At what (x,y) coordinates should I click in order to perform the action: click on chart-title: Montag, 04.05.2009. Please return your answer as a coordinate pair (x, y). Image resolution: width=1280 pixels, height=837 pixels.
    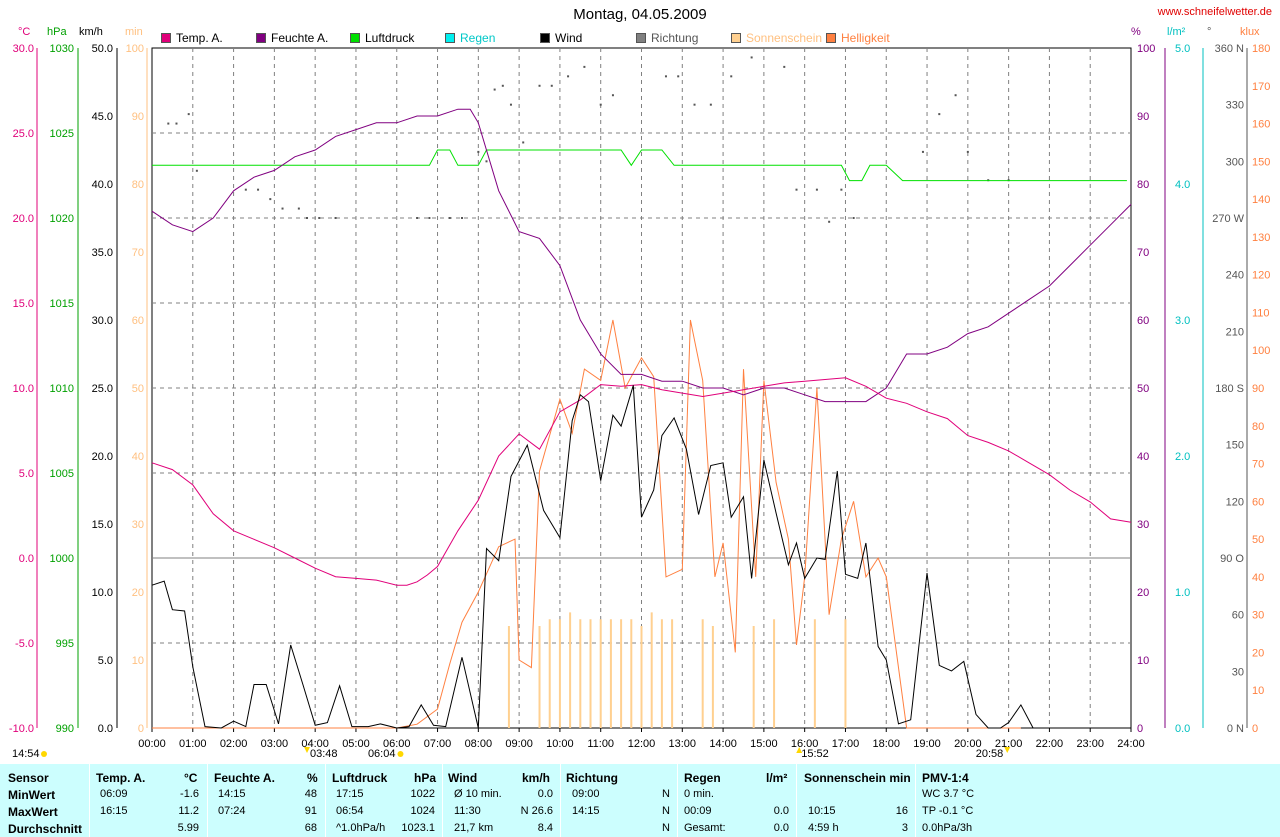
    Looking at the image, I should click on (640, 14).